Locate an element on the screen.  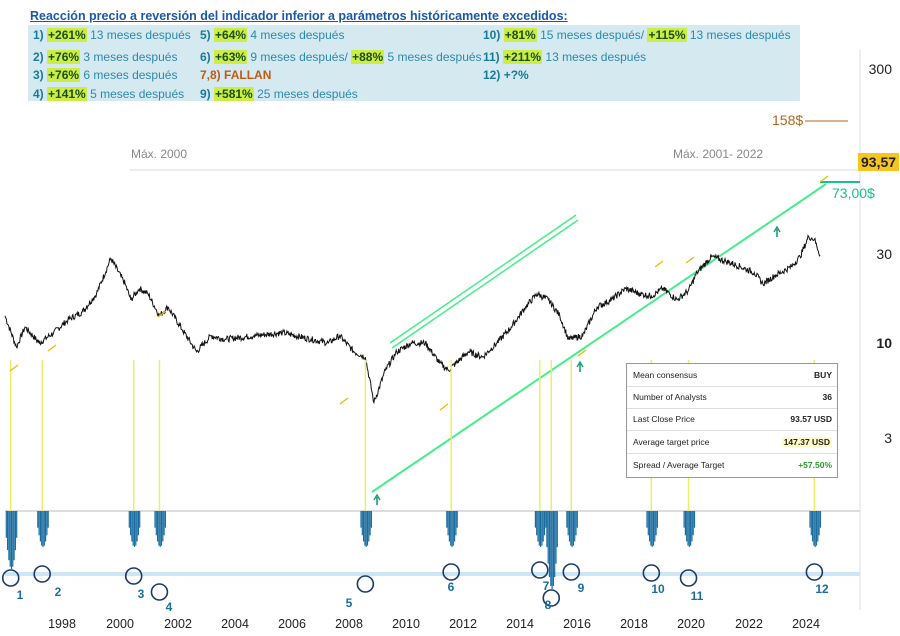
x-tick-2006: 2006 is located at coordinates (292, 624).